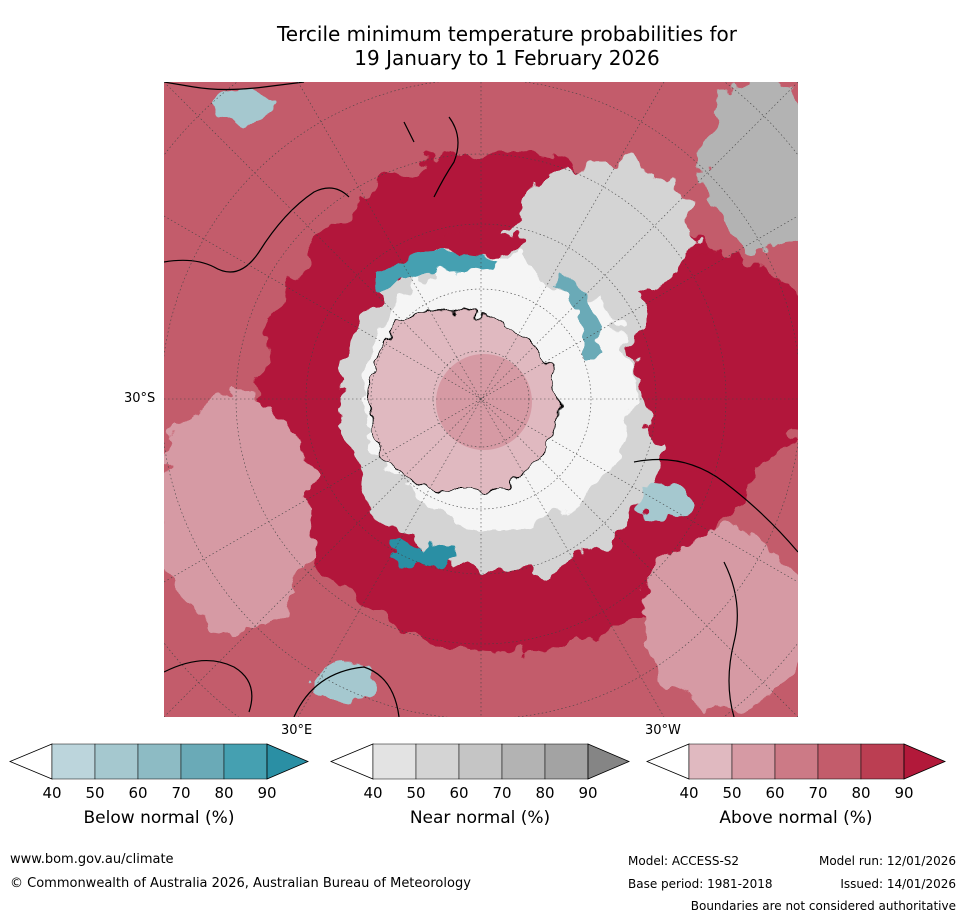 This screenshot has height=919, width=965. Describe the element at coordinates (684, 861) in the screenshot. I see `model-info: Model: ACCESS-S2` at that location.